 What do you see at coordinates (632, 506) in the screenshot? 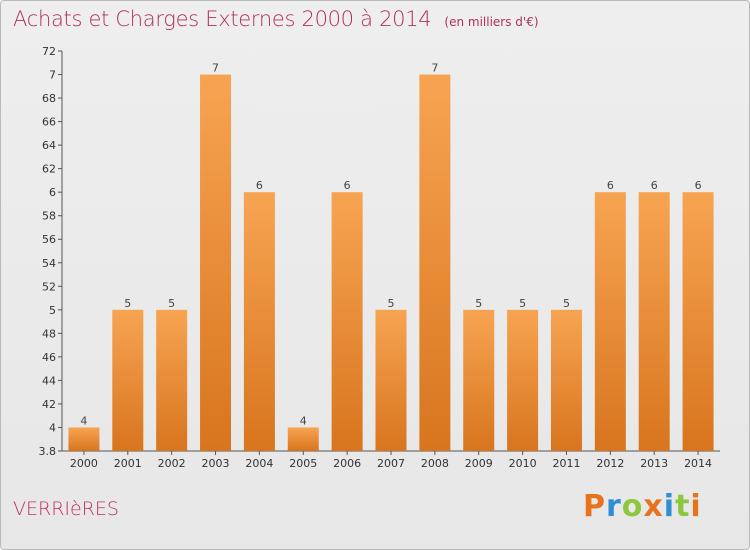
I see `logo-letter: o` at bounding box center [632, 506].